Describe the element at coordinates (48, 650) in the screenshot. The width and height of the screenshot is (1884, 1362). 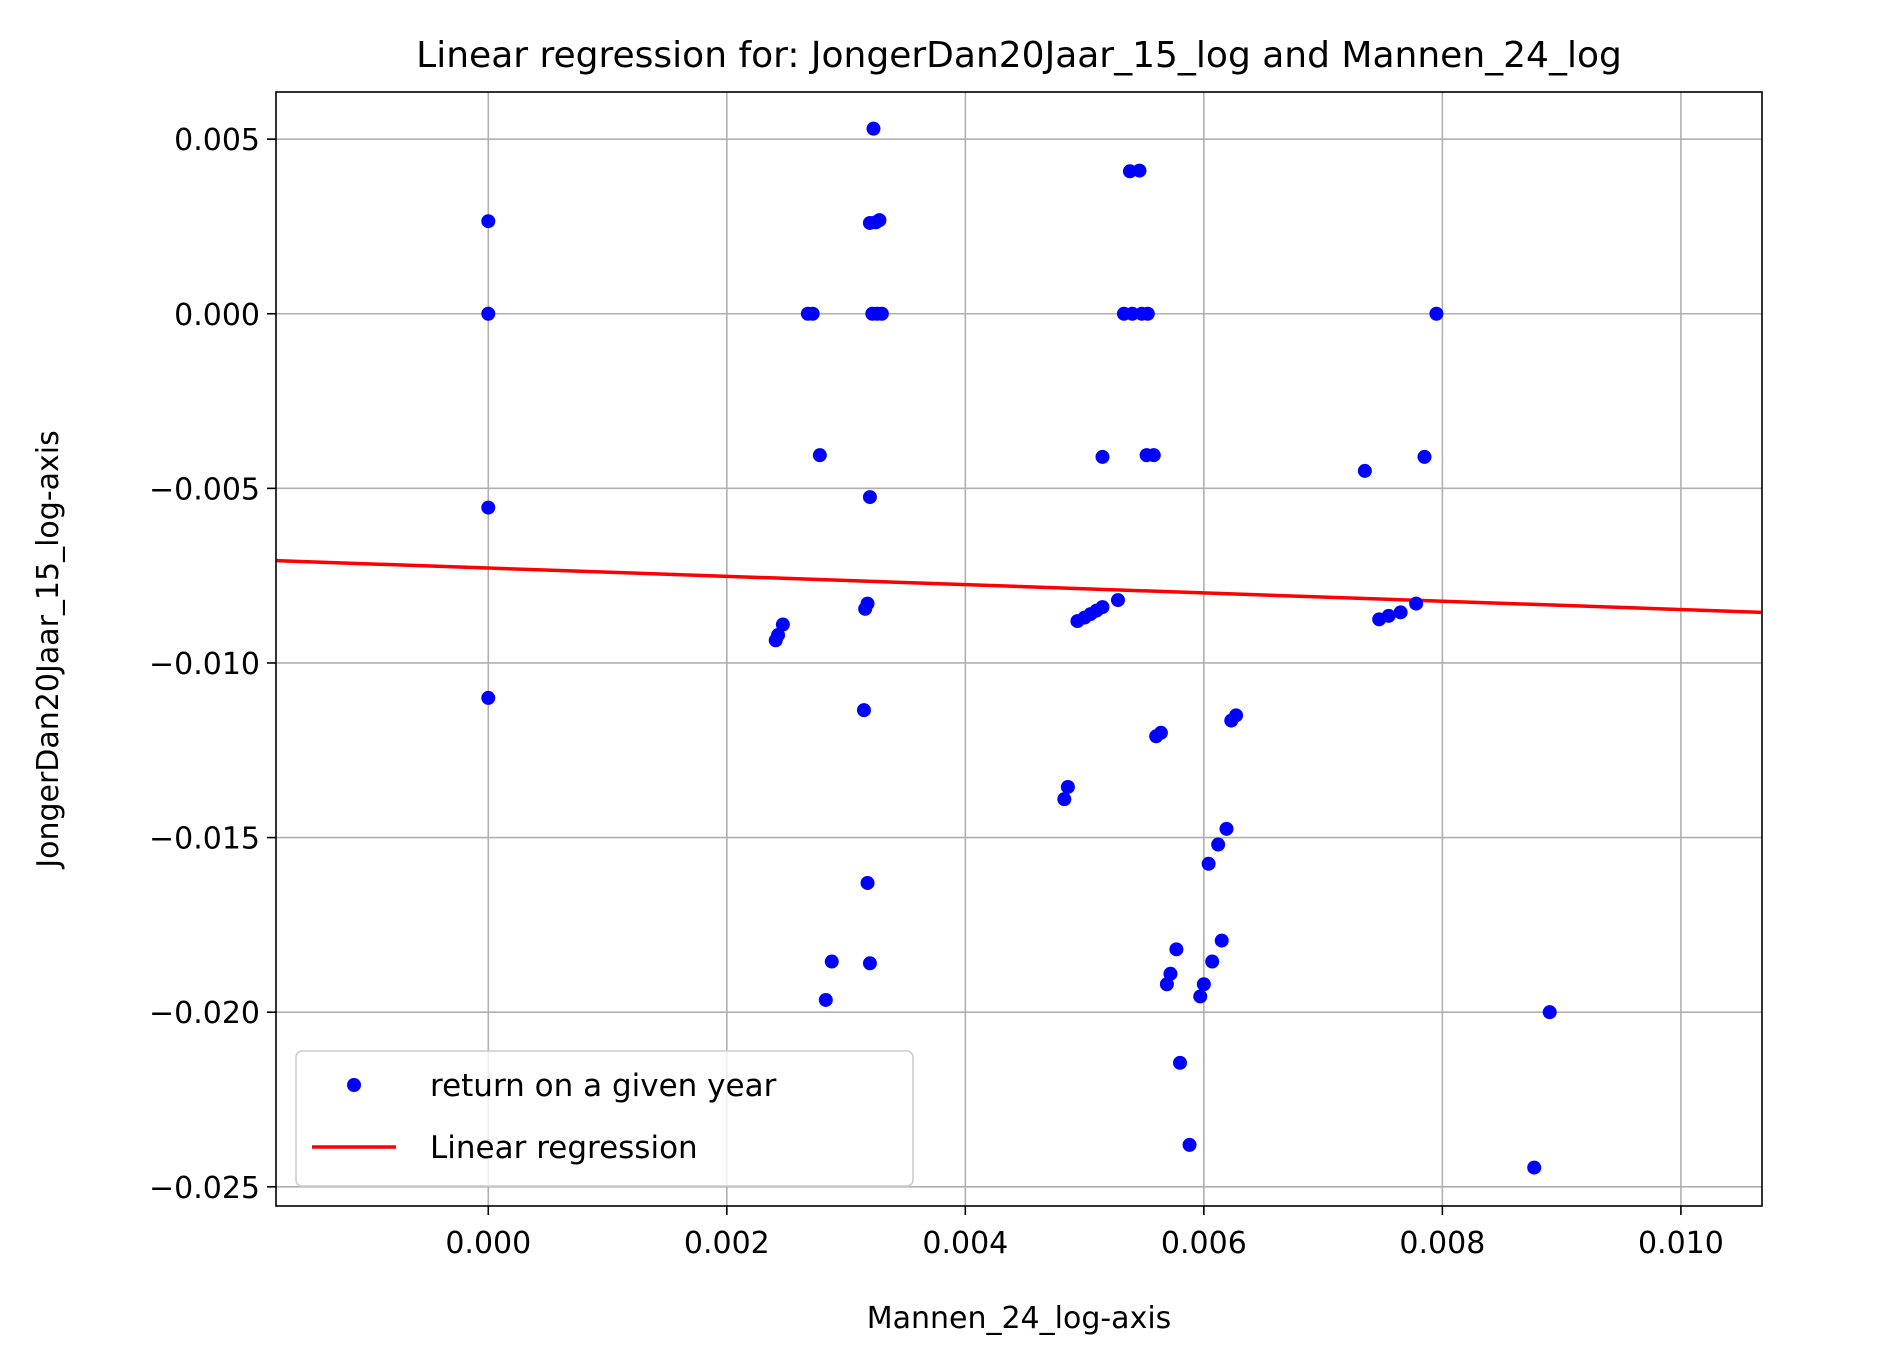
I see `y-axis-label: JongerDan20Jaar_15_log-axis` at that location.